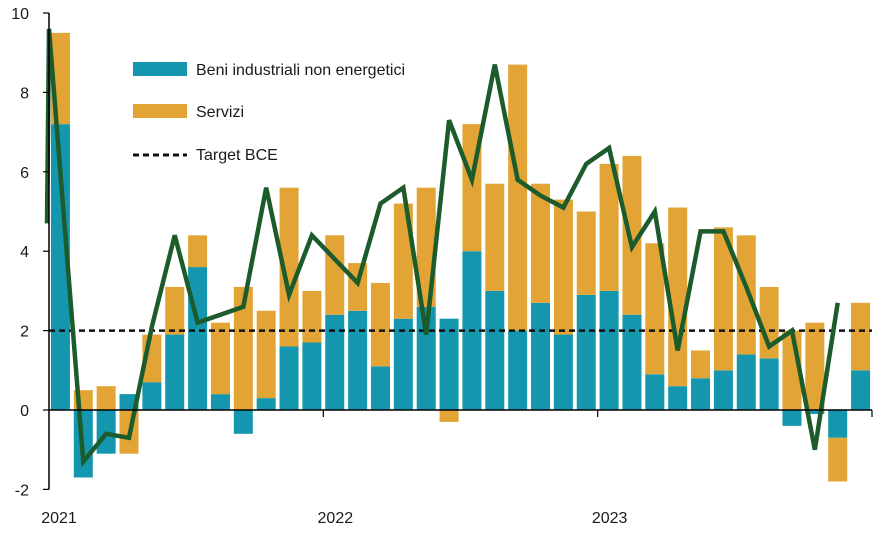  I want to click on y-tick-label: -2, so click(22, 490).